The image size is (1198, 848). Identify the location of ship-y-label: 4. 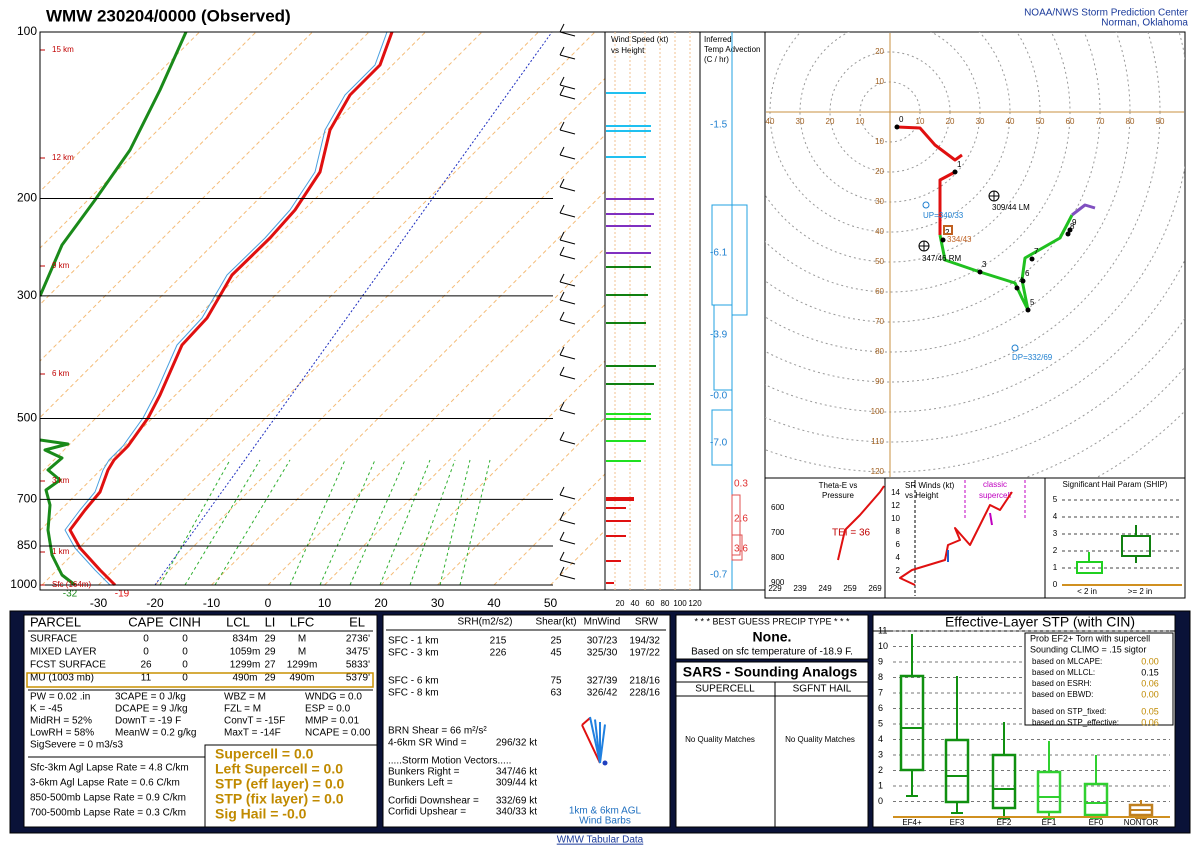
(1055, 516).